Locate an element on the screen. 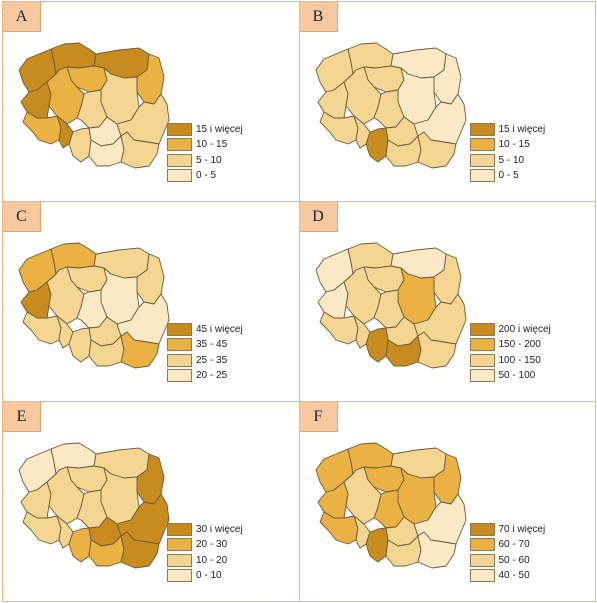 This screenshot has width=597, height=603. map-legend: 200 i więcej 150 - 200 100 - 150 50 - 100 is located at coordinates (510, 353).